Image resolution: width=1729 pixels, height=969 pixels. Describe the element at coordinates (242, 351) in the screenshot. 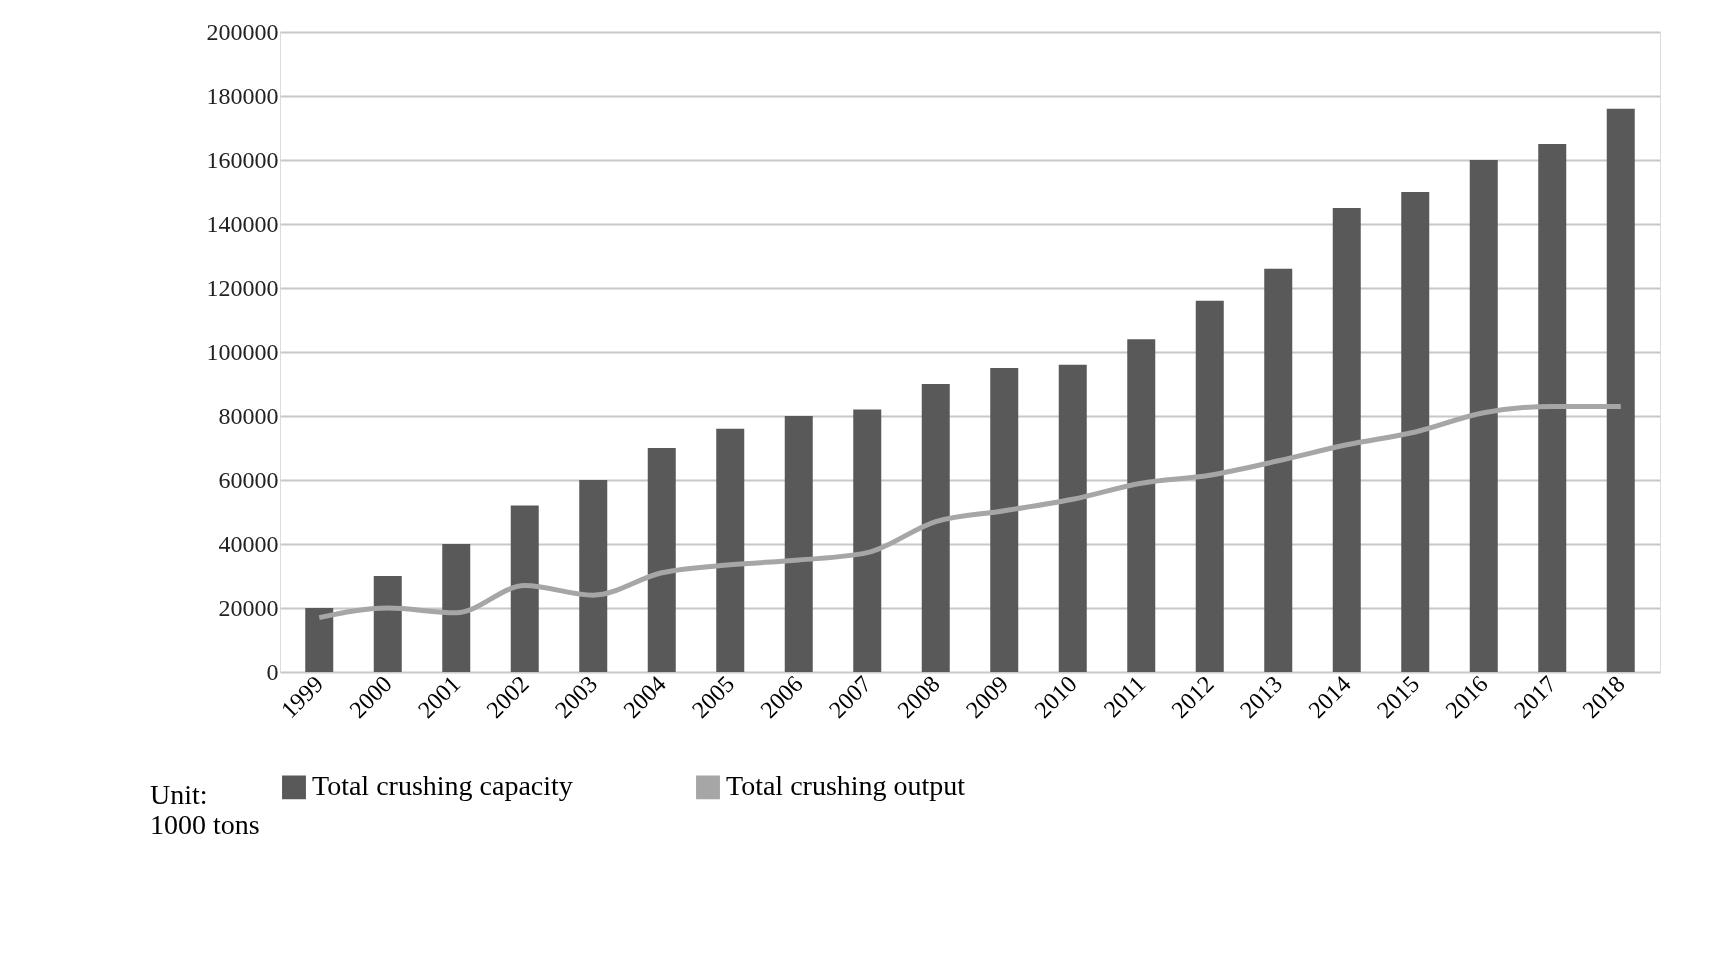

I see `y-tick-label: 100000` at that location.